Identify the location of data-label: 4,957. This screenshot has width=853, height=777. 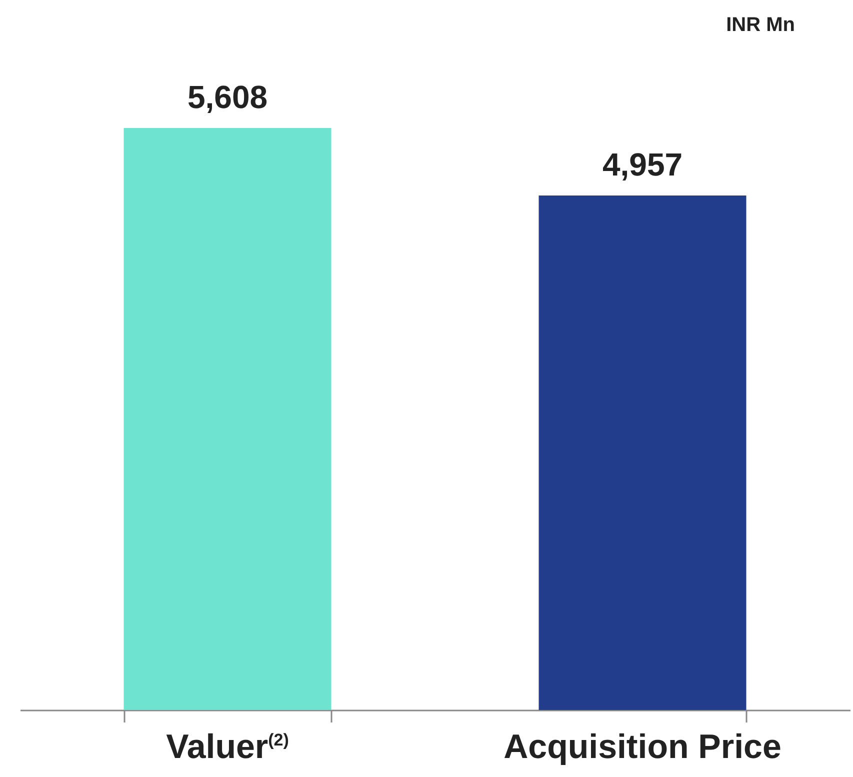
(642, 164).